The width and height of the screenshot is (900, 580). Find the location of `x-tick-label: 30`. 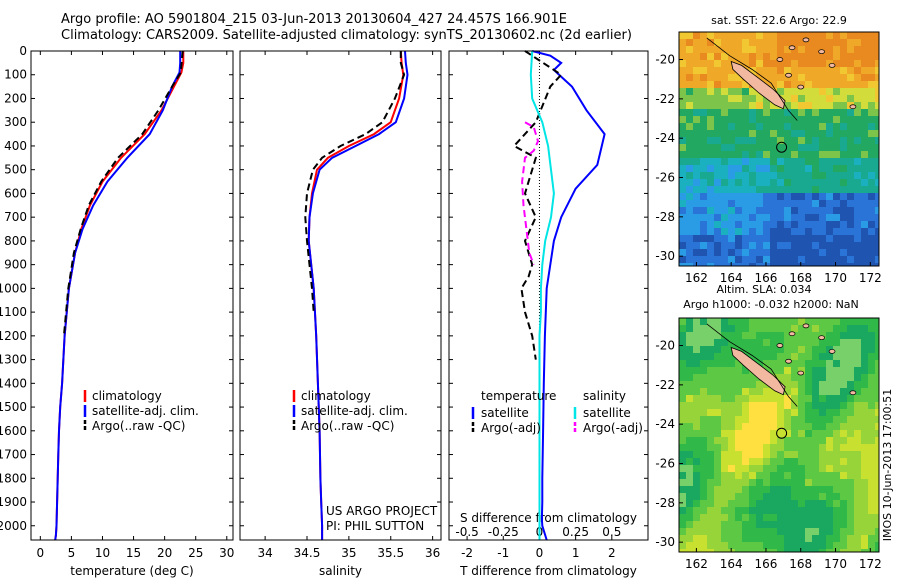

x-tick-label: 30 is located at coordinates (226, 553).